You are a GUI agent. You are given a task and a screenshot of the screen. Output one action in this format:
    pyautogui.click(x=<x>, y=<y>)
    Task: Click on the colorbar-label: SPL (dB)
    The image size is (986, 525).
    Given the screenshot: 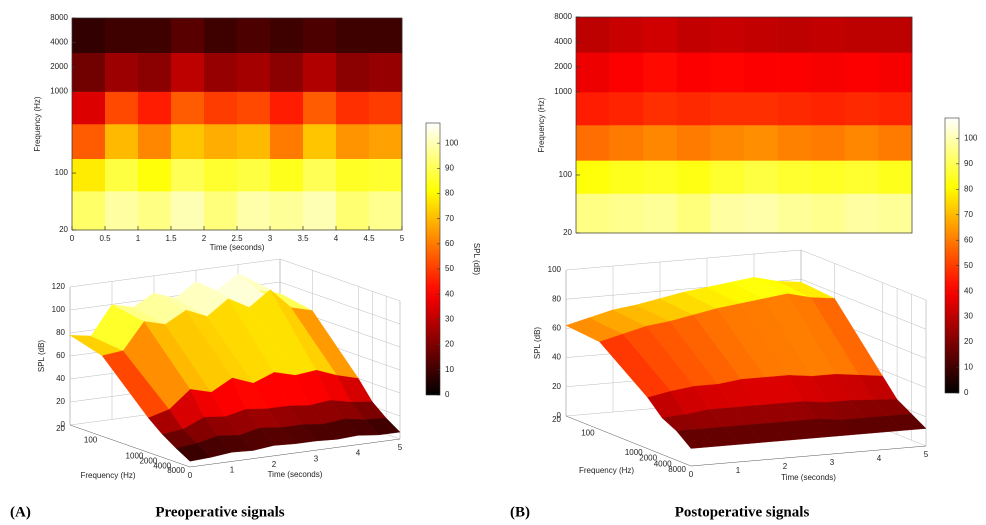 What is the action you would take?
    pyautogui.click(x=476, y=259)
    